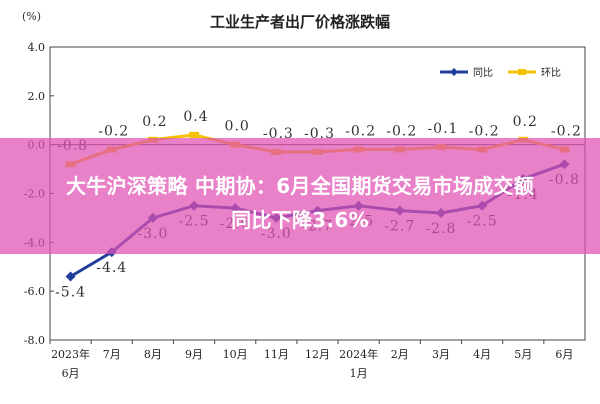 The width and height of the screenshot is (600, 404). What do you see at coordinates (441, 354) in the screenshot?
I see `x-tick-label: 3月` at bounding box center [441, 354].